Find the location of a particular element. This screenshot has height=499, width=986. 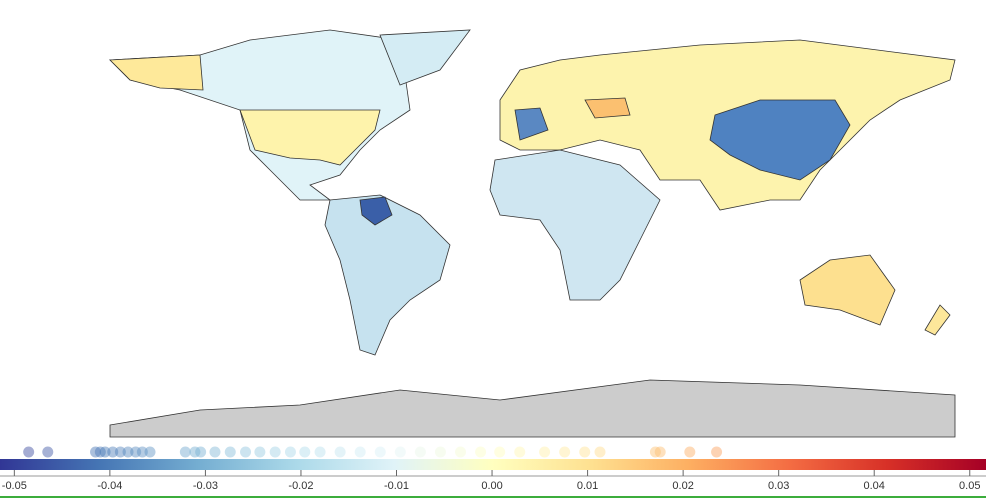

colorbar is located at coordinates (493, 464).